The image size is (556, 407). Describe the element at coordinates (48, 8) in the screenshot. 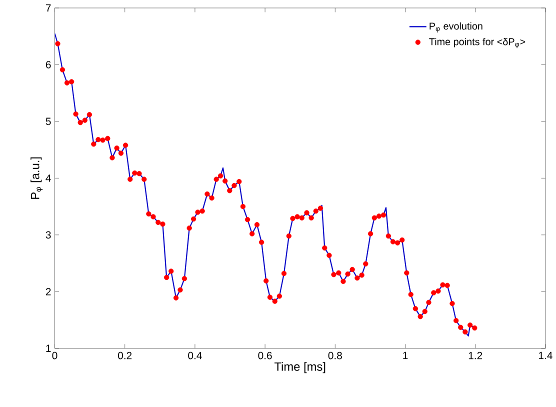

I see `y-tick-label: 7` at that location.